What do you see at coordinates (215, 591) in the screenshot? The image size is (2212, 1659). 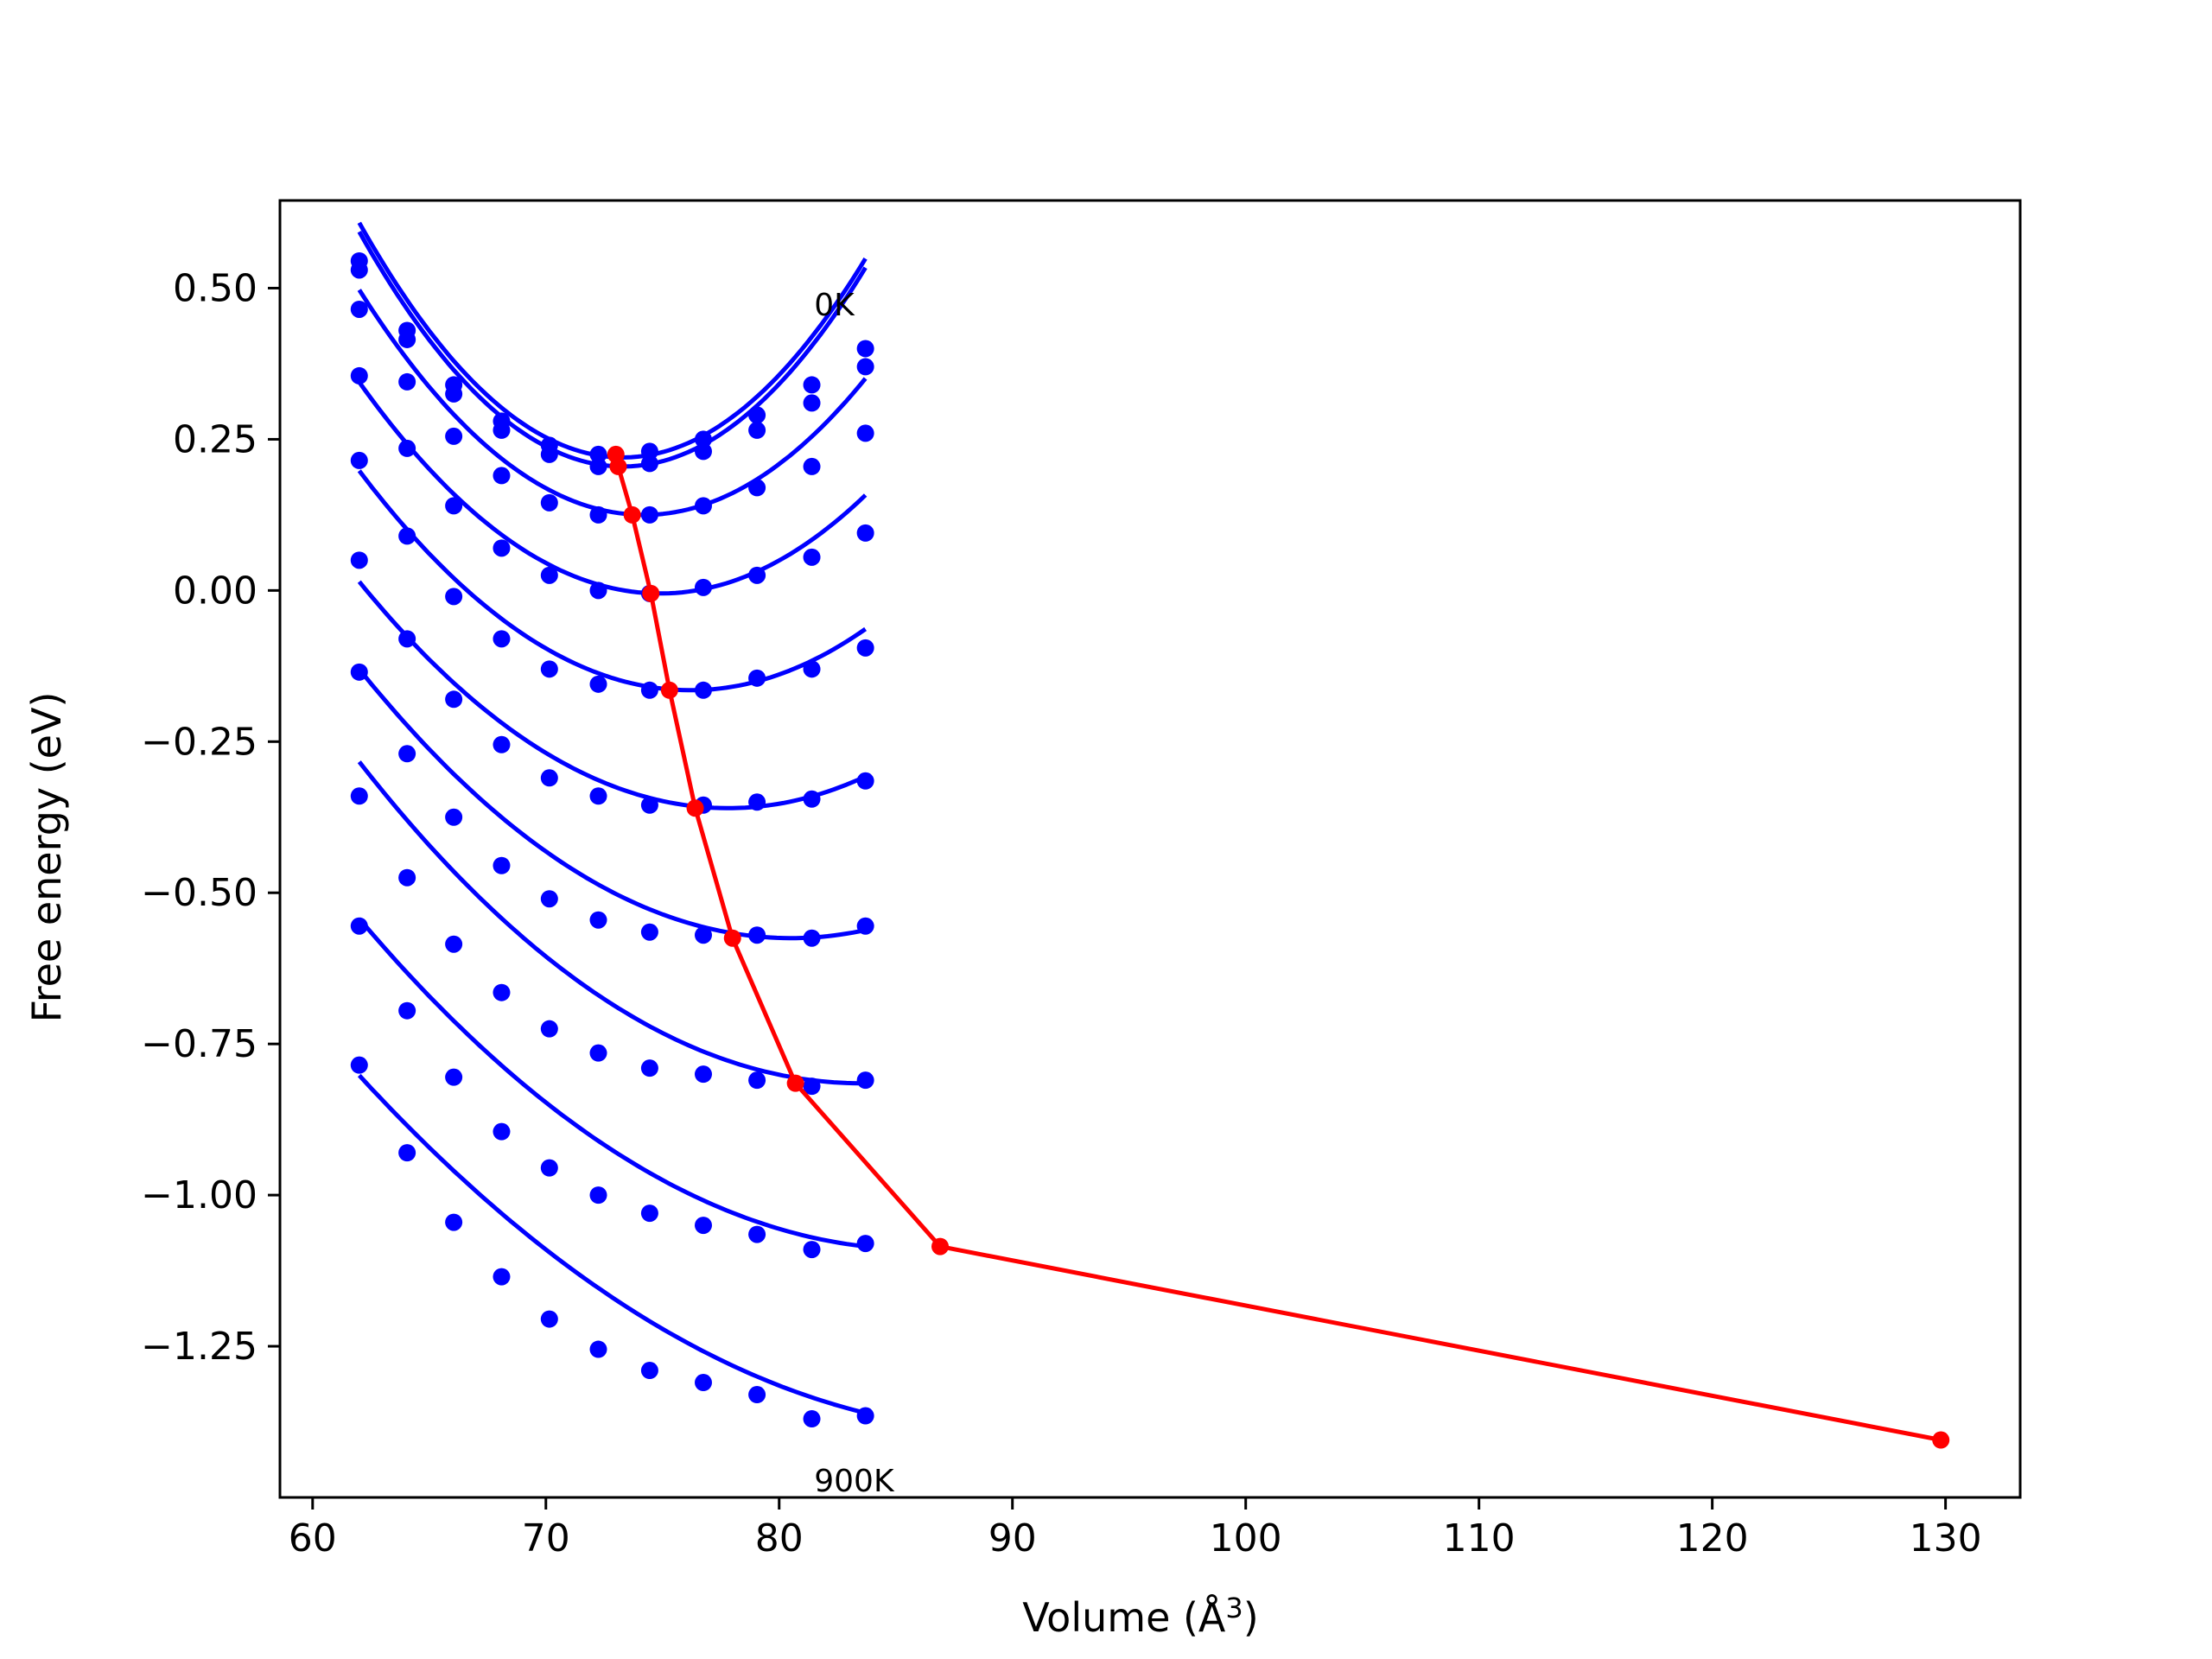 I see `y-tick-label: 0.00` at bounding box center [215, 591].